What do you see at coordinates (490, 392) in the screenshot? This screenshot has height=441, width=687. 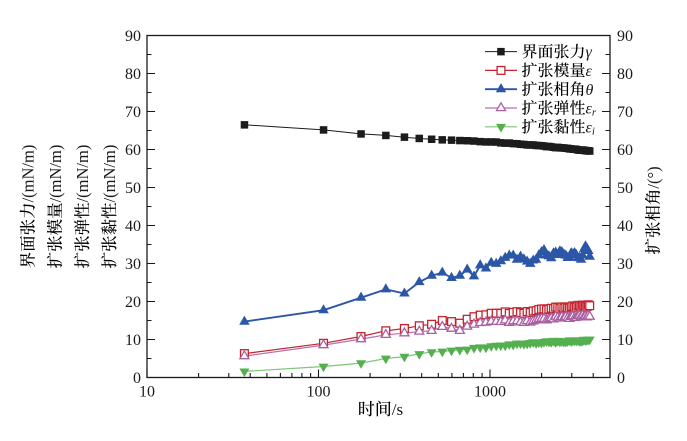 I see `svg-text: 1000` at bounding box center [490, 392].